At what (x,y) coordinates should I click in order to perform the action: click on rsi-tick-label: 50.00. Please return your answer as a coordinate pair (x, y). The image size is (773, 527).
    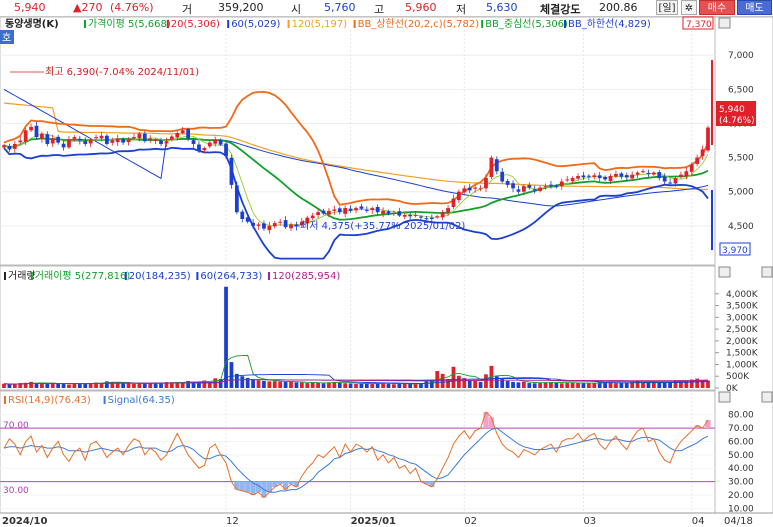
    Looking at the image, I should click on (741, 456).